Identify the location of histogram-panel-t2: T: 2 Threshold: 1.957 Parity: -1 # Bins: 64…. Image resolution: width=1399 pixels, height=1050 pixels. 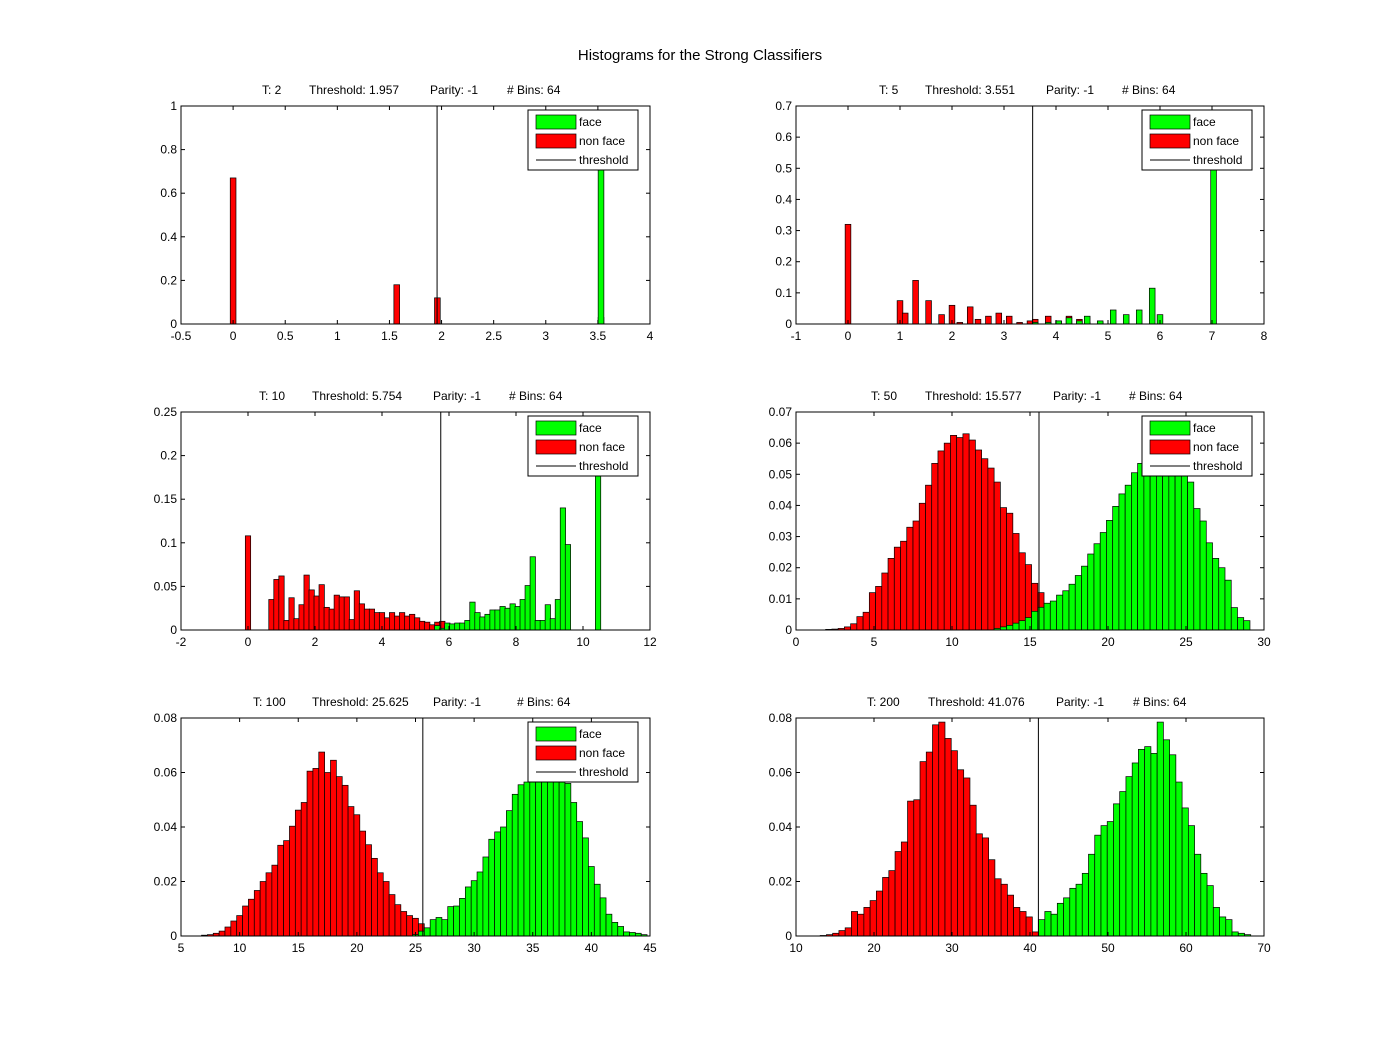
(406, 213).